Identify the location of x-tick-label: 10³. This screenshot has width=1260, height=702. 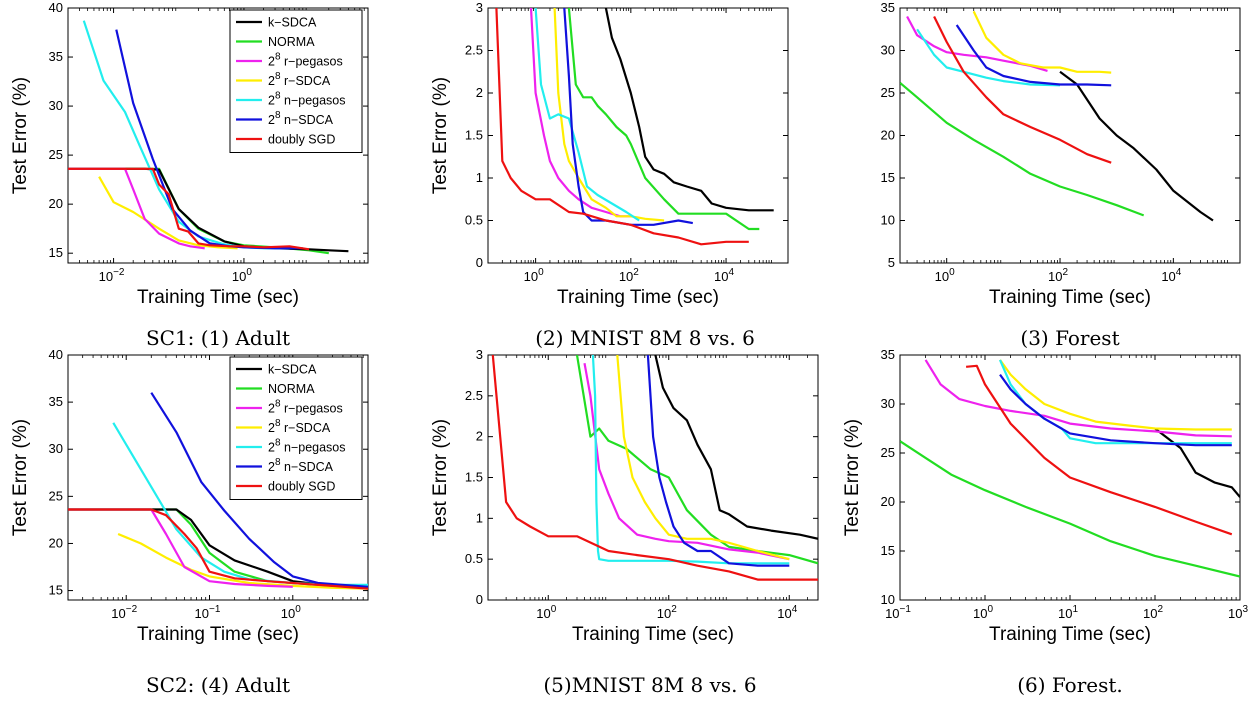
(1238, 612).